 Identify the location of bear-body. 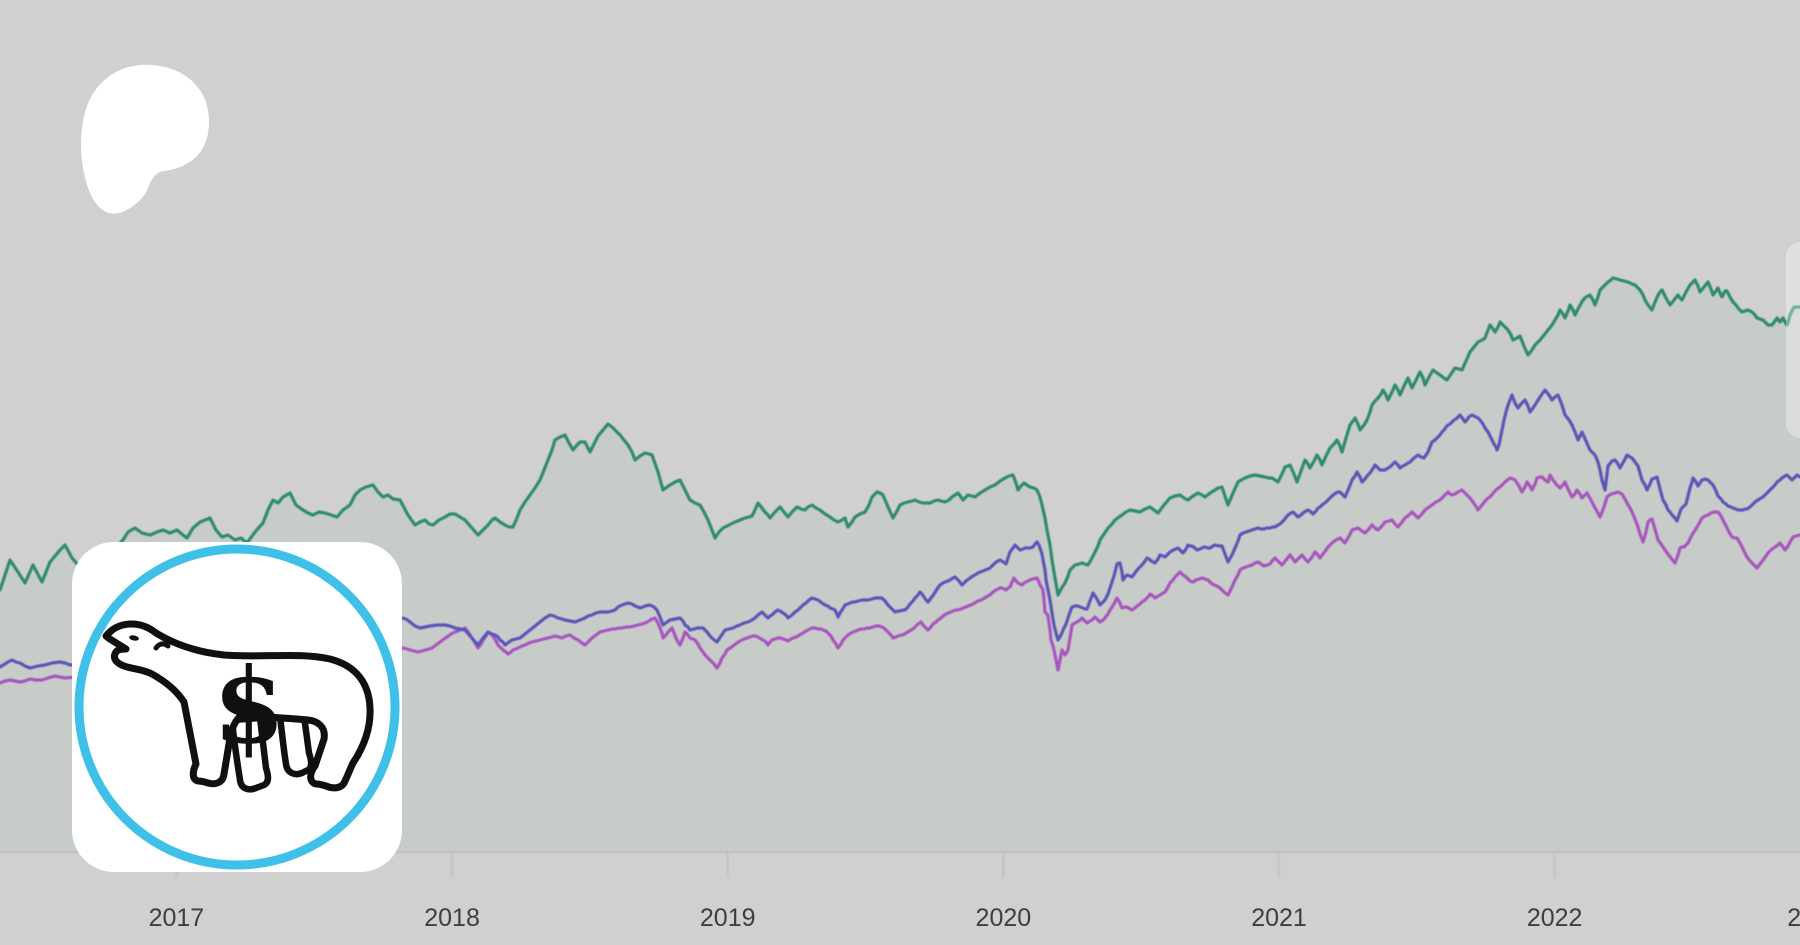
(238, 706).